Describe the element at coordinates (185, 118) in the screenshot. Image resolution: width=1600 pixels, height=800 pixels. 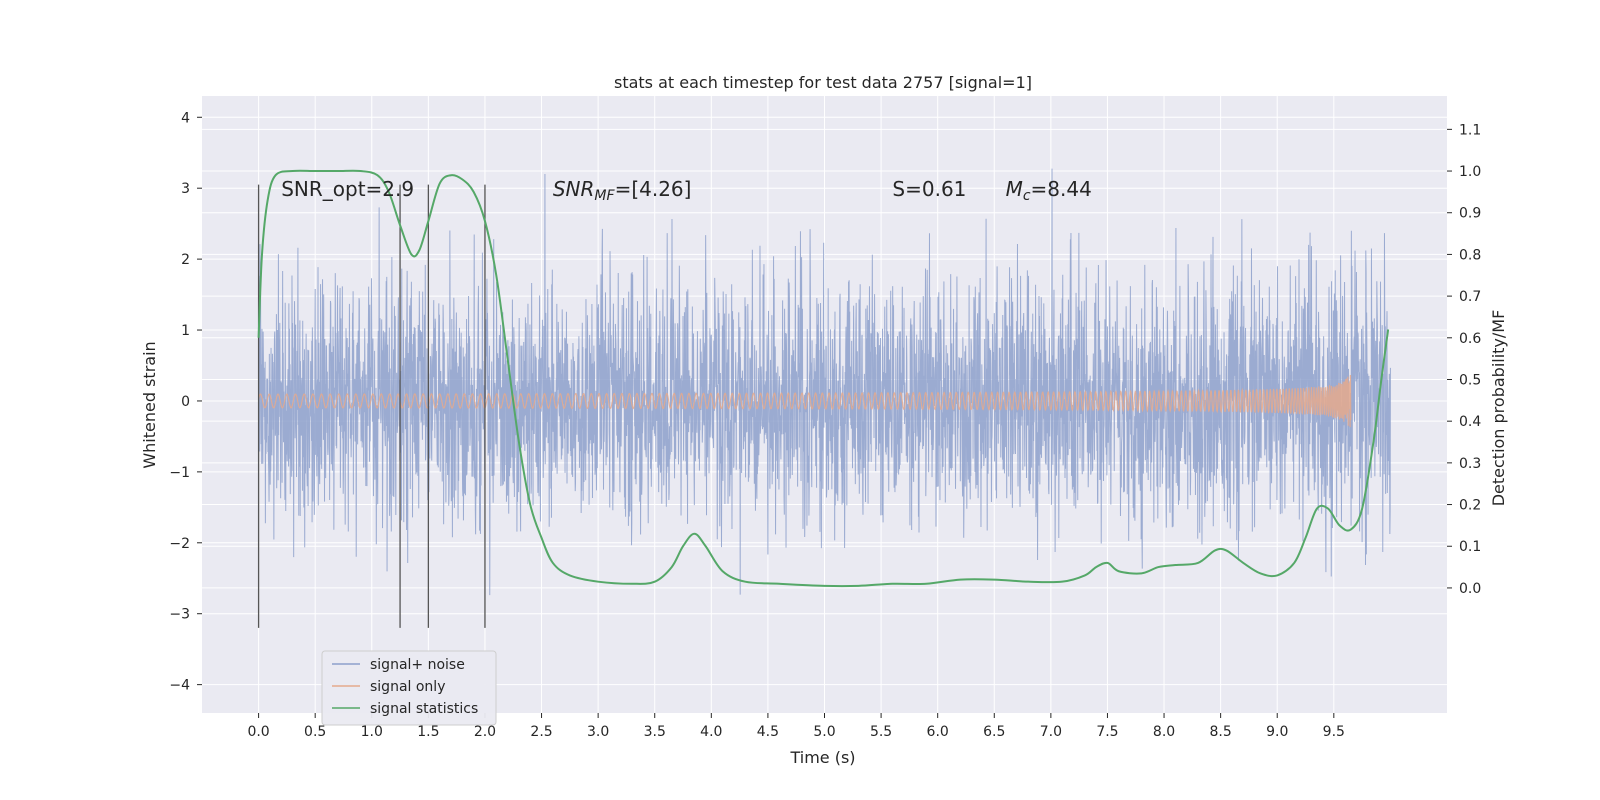
I see `y-tick-label-0: 4` at that location.